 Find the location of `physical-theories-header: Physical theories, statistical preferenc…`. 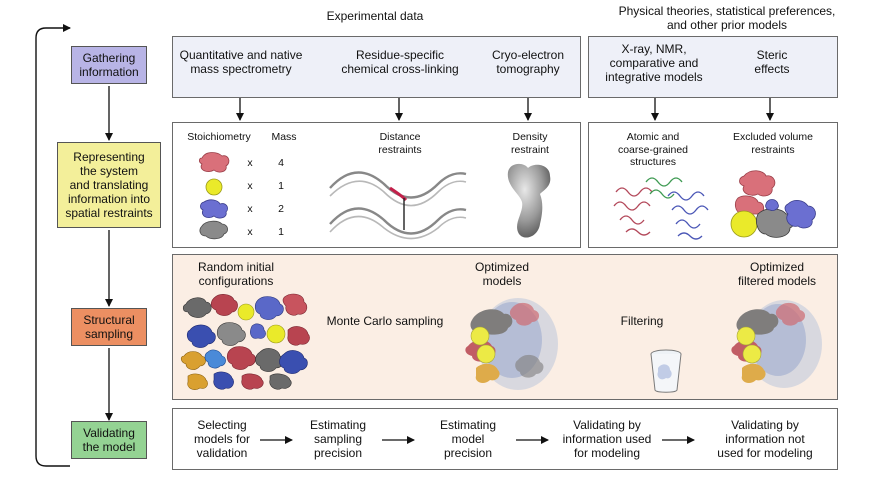

physical-theories-header: Physical theories, statistical preferenc… is located at coordinates (727, 18).